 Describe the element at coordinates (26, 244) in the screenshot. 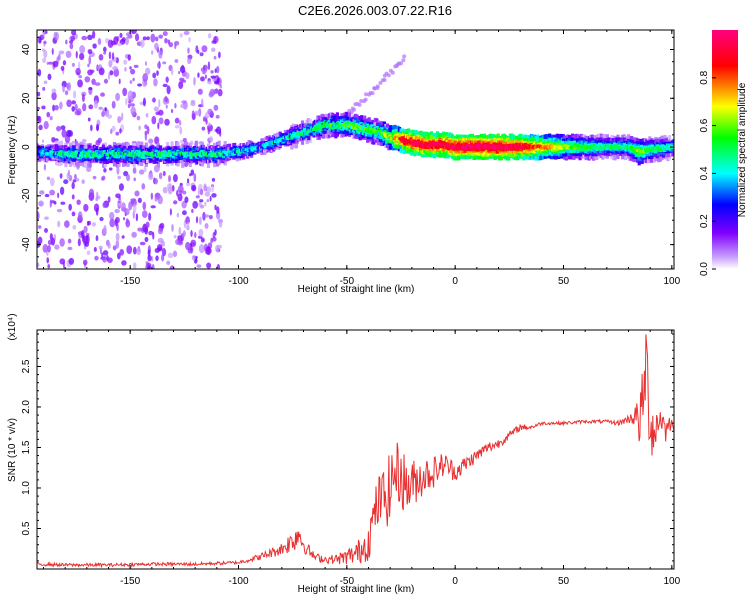

I see `y-tick-label: -40` at that location.